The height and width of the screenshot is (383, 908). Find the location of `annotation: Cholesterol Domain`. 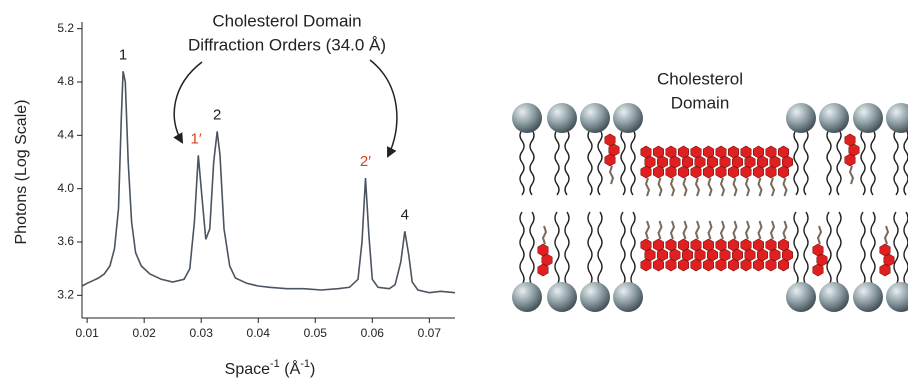

annotation: Cholesterol Domain is located at coordinates (286, 20).